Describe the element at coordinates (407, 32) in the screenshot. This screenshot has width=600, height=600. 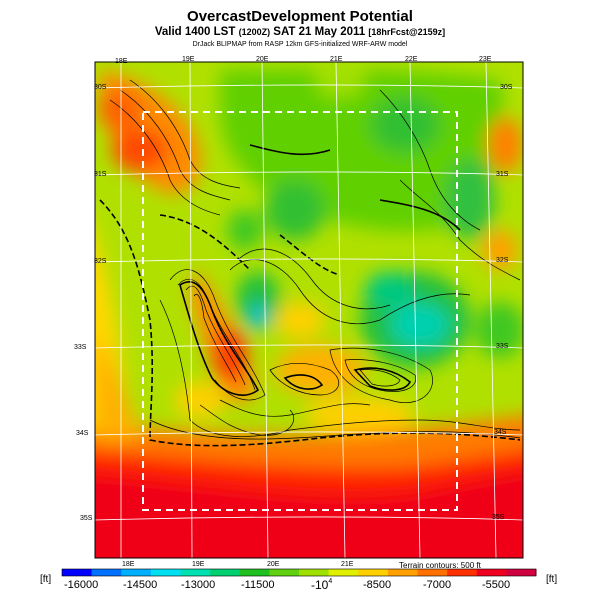
I see `forecast-run: [18hrFcst@2159z]` at that location.